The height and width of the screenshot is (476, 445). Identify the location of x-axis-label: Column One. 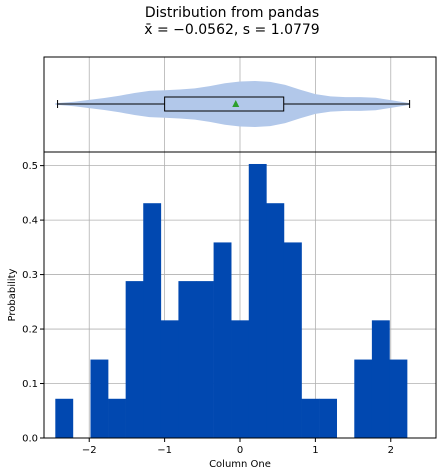
(240, 464).